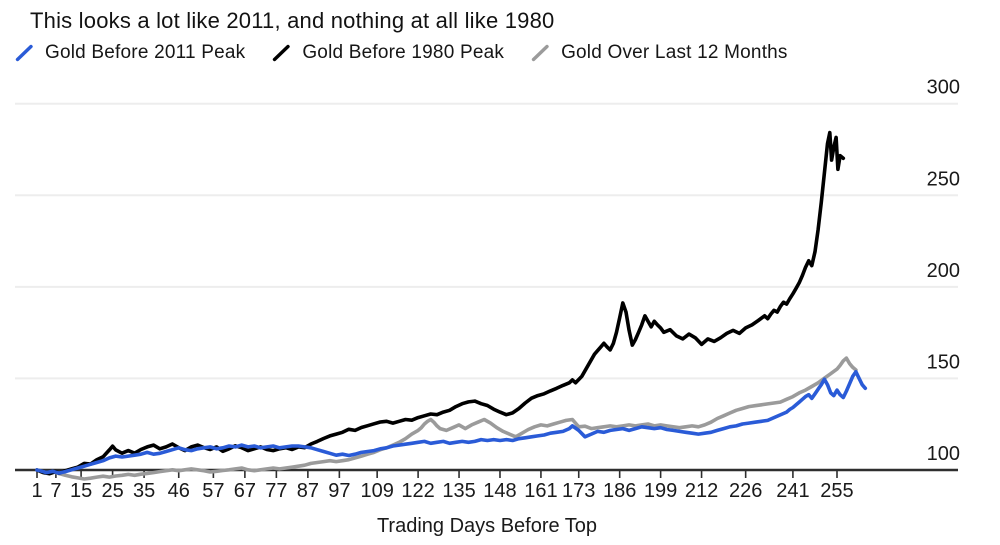 This screenshot has width=1000, height=545. I want to click on blue-slash, so click(24, 52).